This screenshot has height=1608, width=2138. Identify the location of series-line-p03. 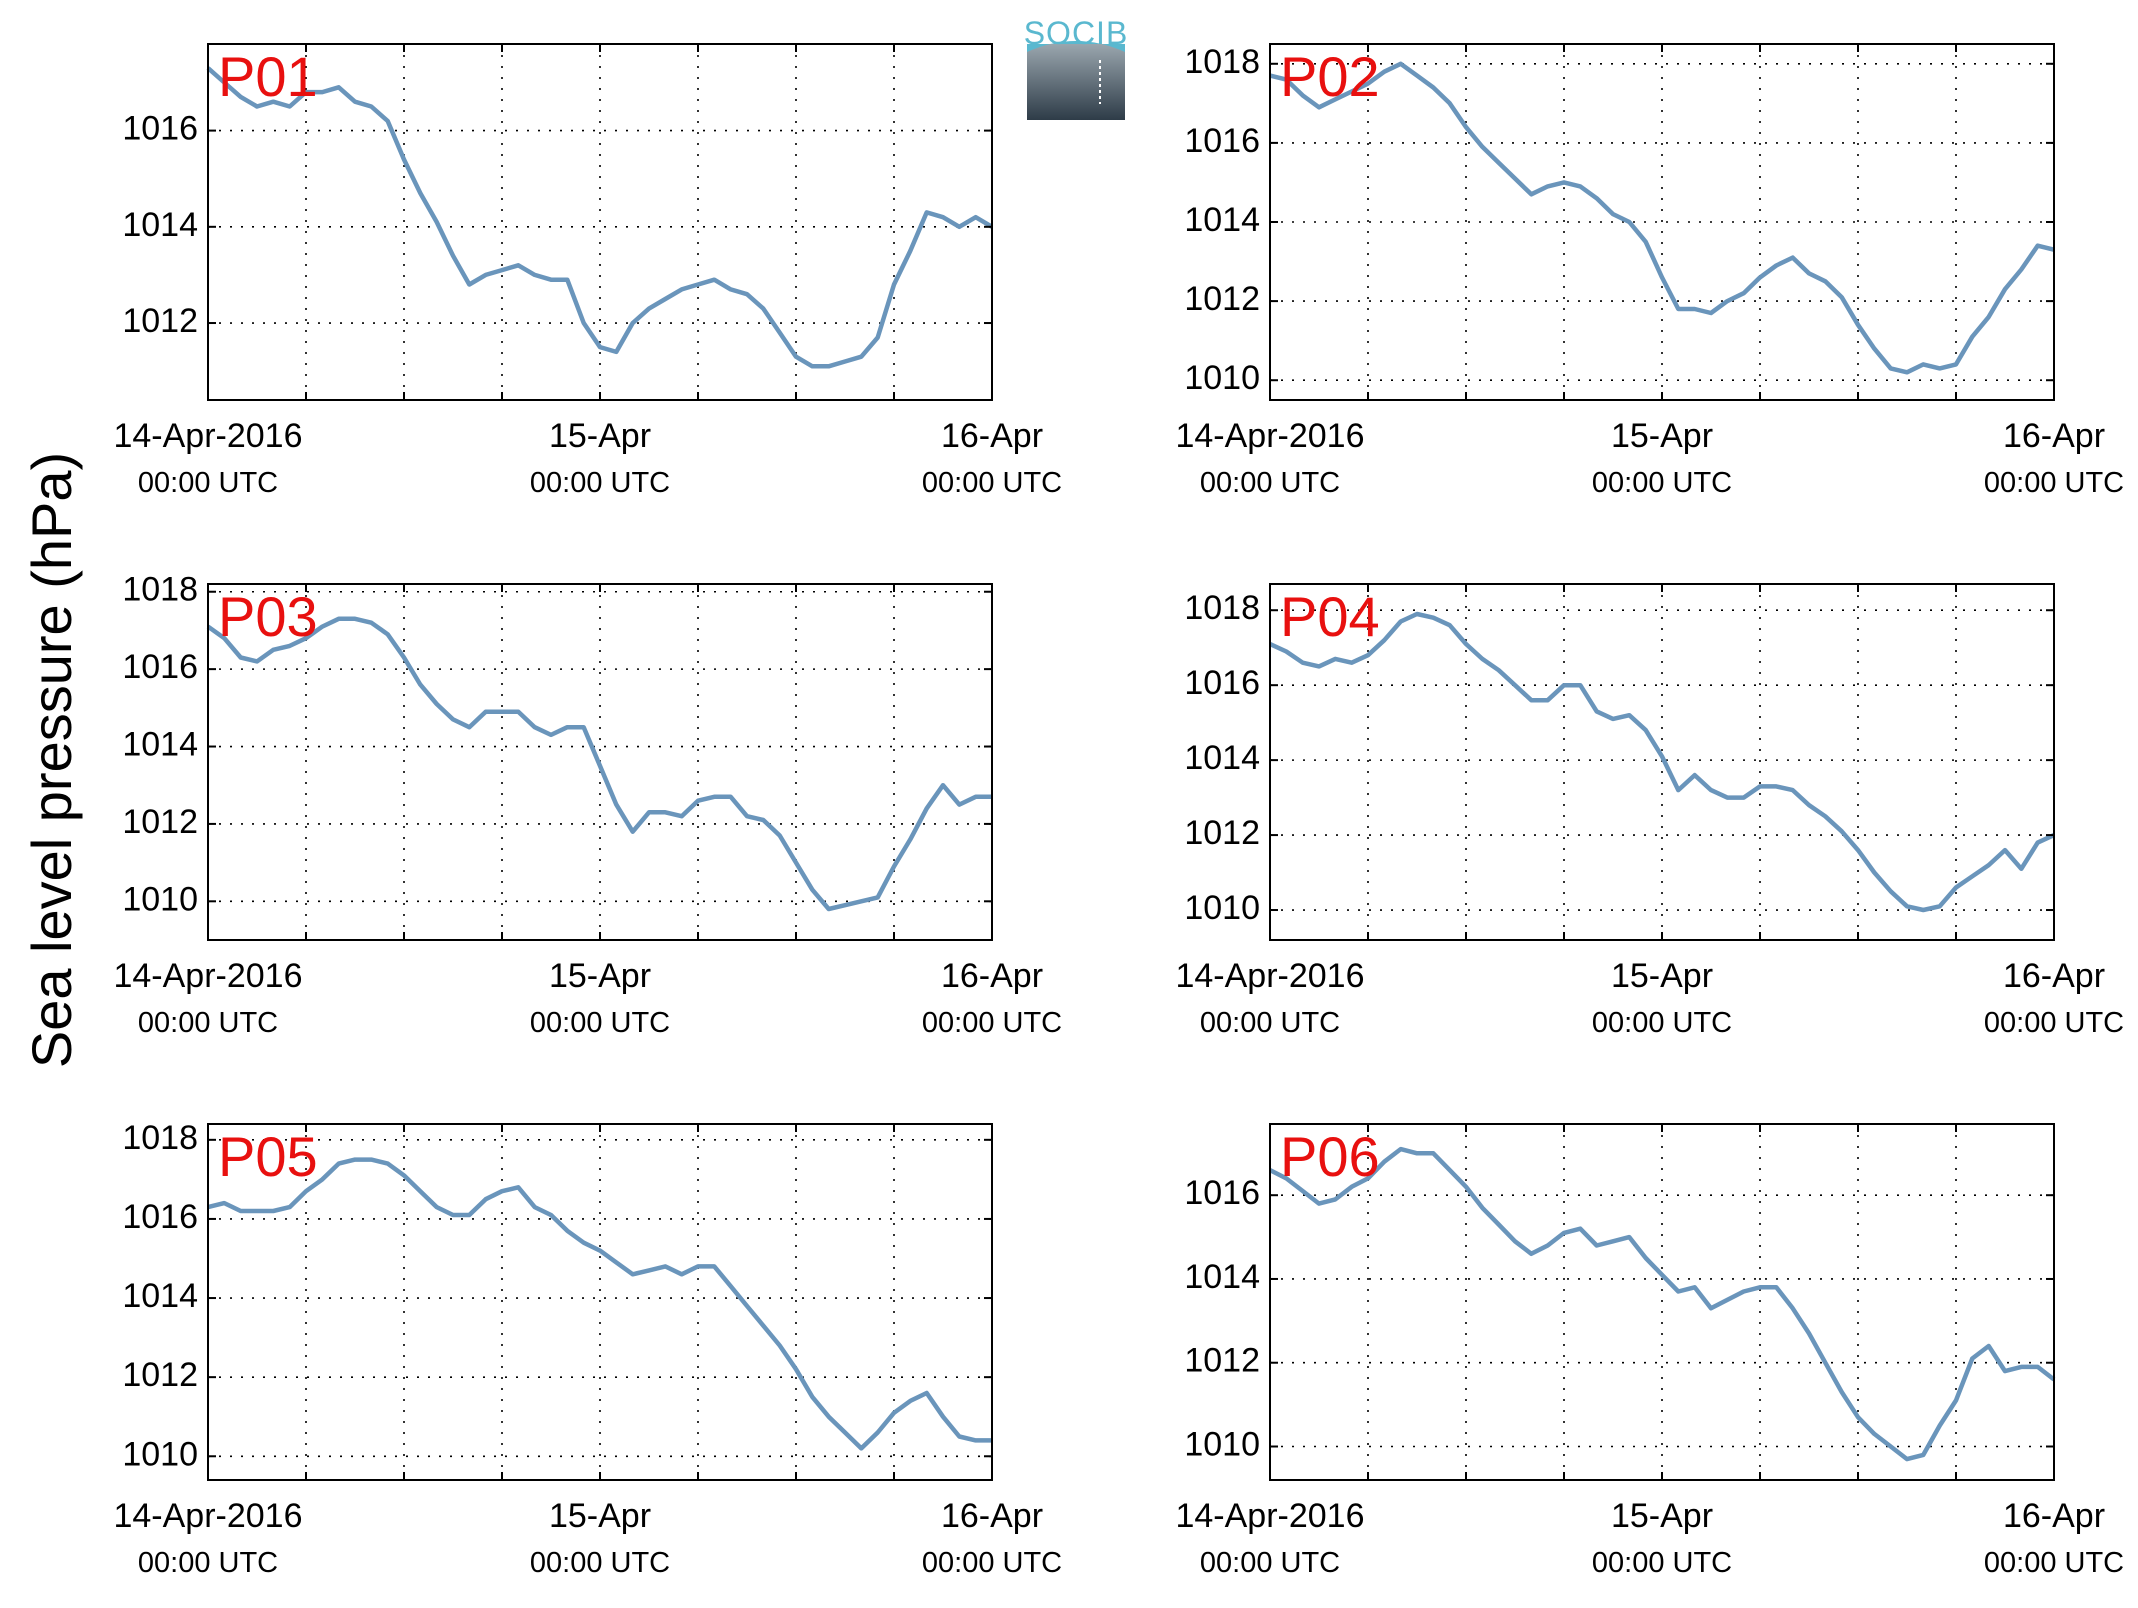
(599, 764).